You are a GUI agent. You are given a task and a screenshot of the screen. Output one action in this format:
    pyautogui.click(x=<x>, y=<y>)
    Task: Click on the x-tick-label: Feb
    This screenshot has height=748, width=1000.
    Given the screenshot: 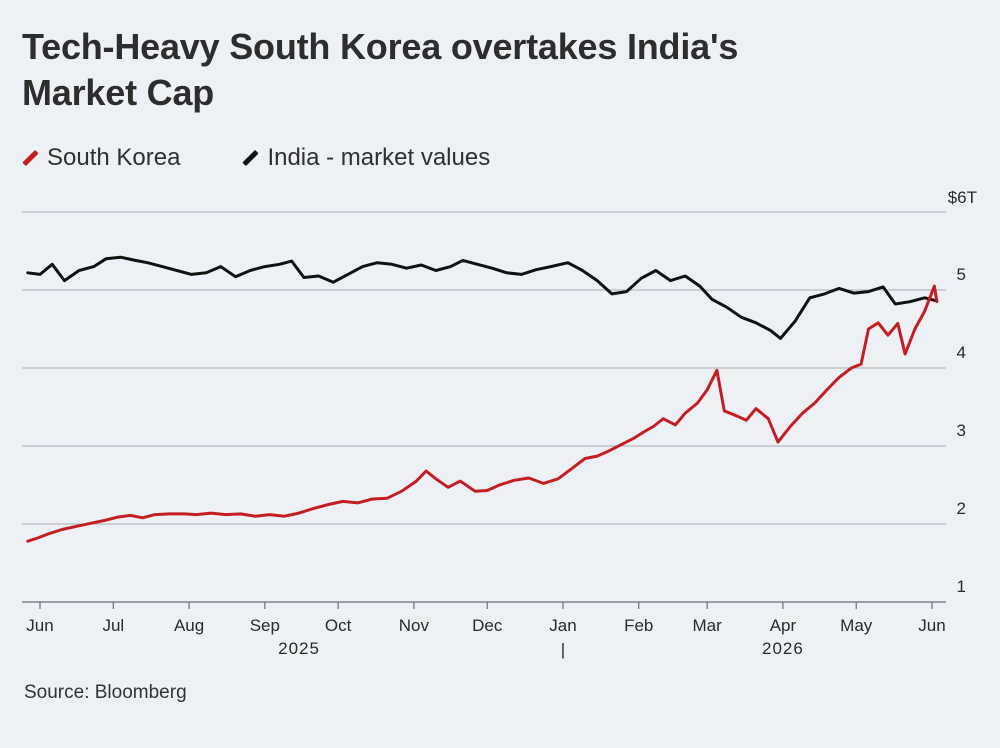 What is the action you would take?
    pyautogui.click(x=638, y=625)
    